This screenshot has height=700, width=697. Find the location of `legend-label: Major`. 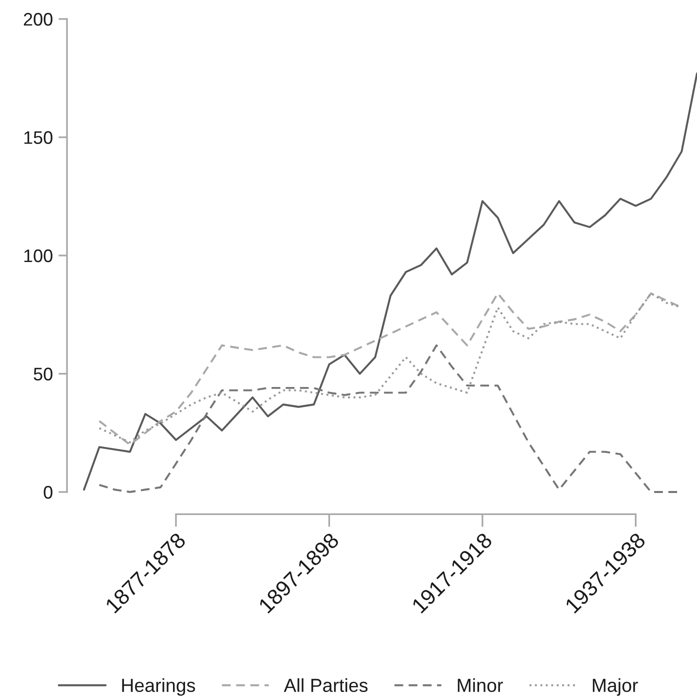

legend-label: Major is located at coordinates (615, 687).